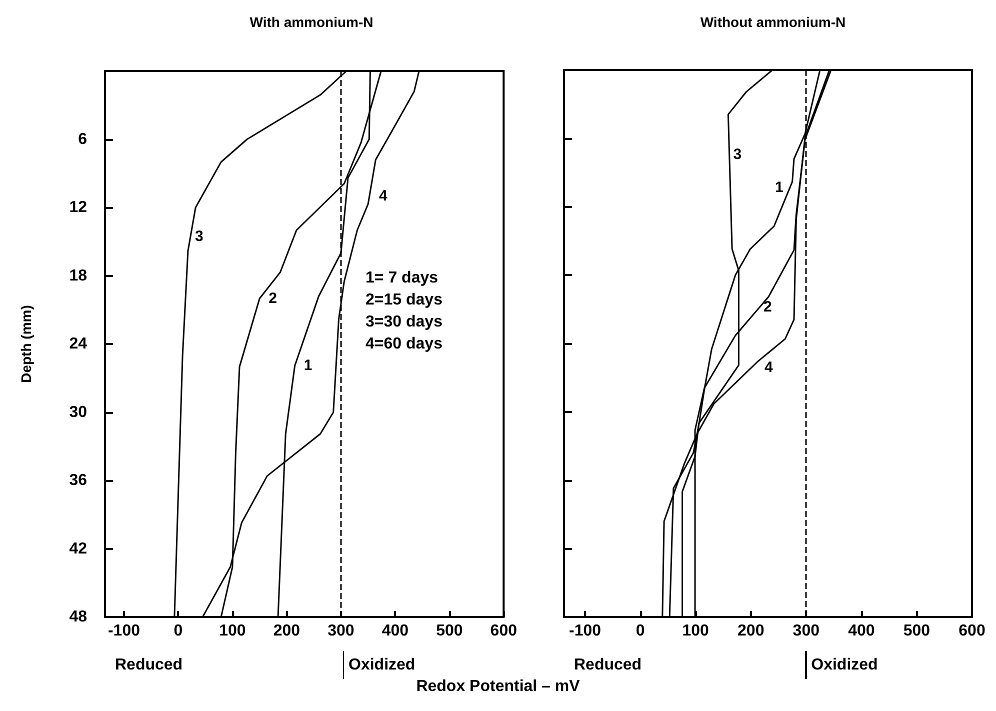 This screenshot has width=996, height=711. Describe the element at coordinates (312, 22) in the screenshot. I see `chart-title: With ammonium-N` at that location.